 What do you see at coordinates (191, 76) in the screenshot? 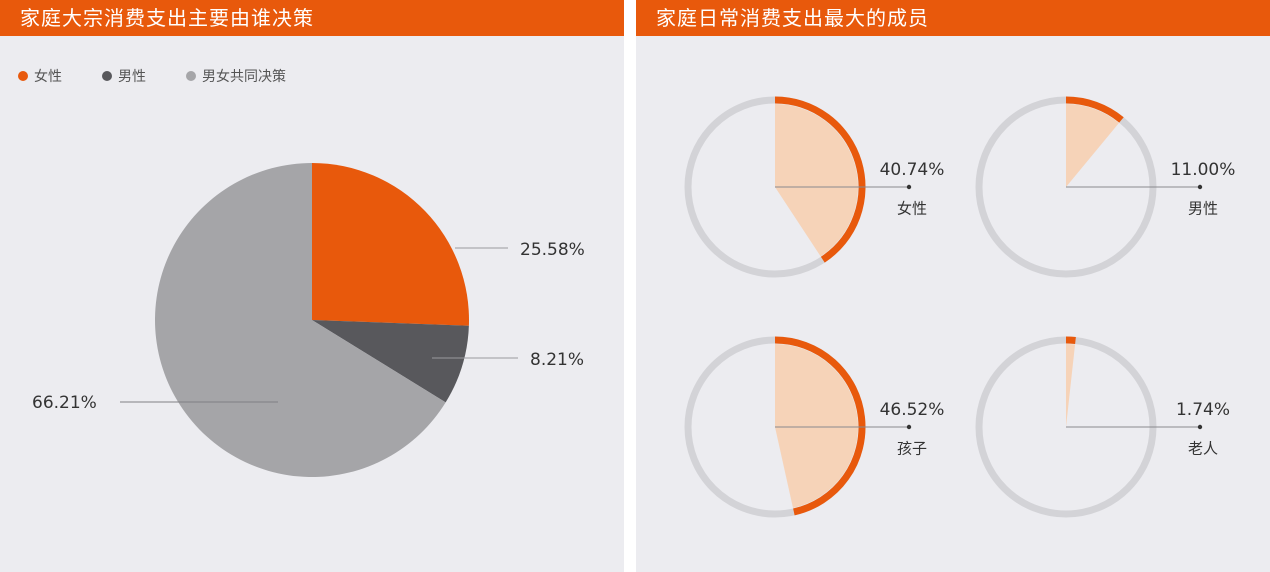
I see `legend-dot-joint` at bounding box center [191, 76].